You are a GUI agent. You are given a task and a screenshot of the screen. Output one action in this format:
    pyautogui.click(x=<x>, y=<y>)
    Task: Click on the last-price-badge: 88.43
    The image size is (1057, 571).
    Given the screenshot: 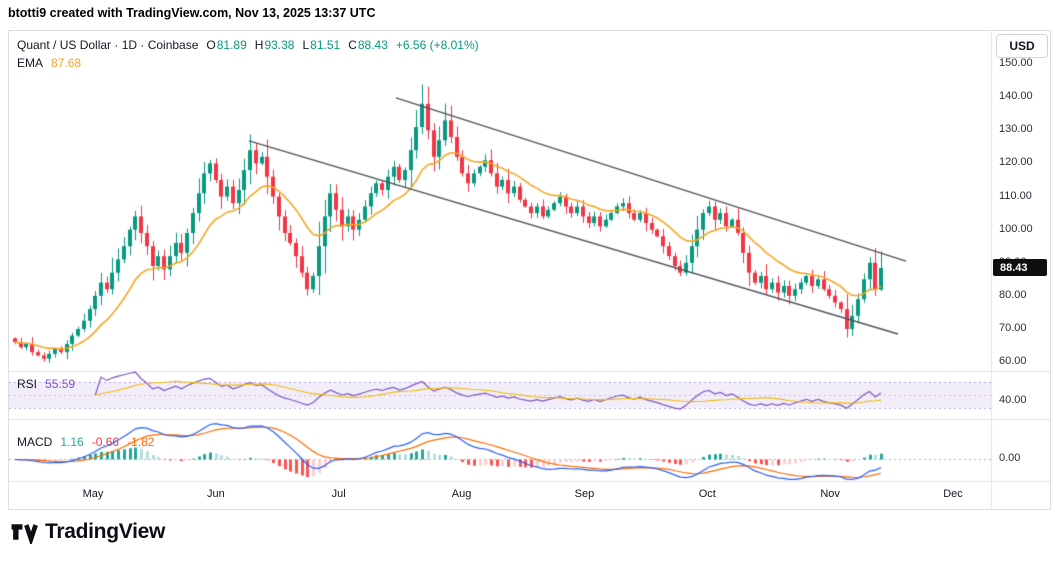 What is the action you would take?
    pyautogui.click(x=1020, y=268)
    